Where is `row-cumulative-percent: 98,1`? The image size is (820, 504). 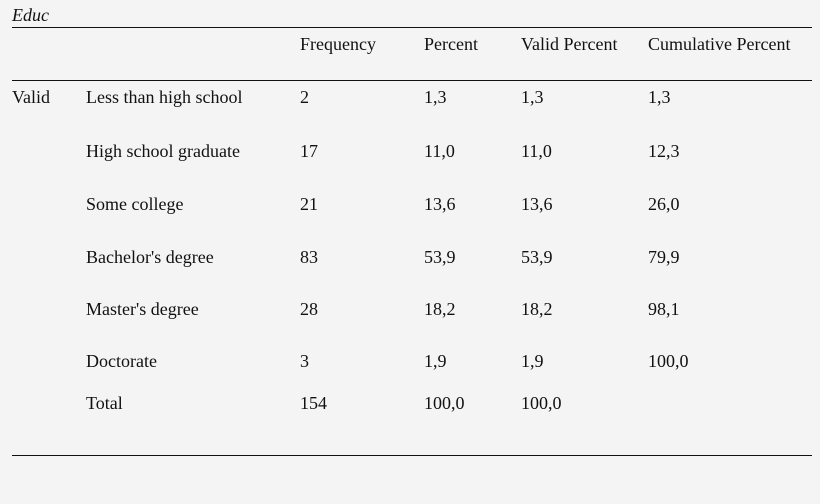 row-cumulative-percent: 98,1 is located at coordinates (664, 309).